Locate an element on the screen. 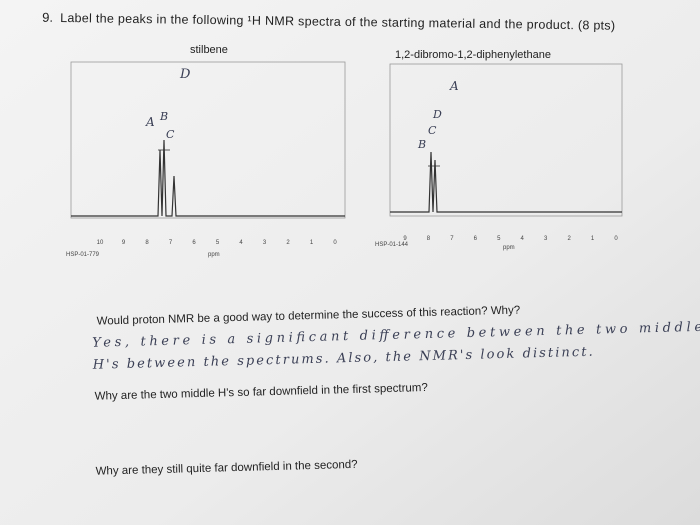 The image size is (700, 525). question-number: 9. is located at coordinates (47, 17).